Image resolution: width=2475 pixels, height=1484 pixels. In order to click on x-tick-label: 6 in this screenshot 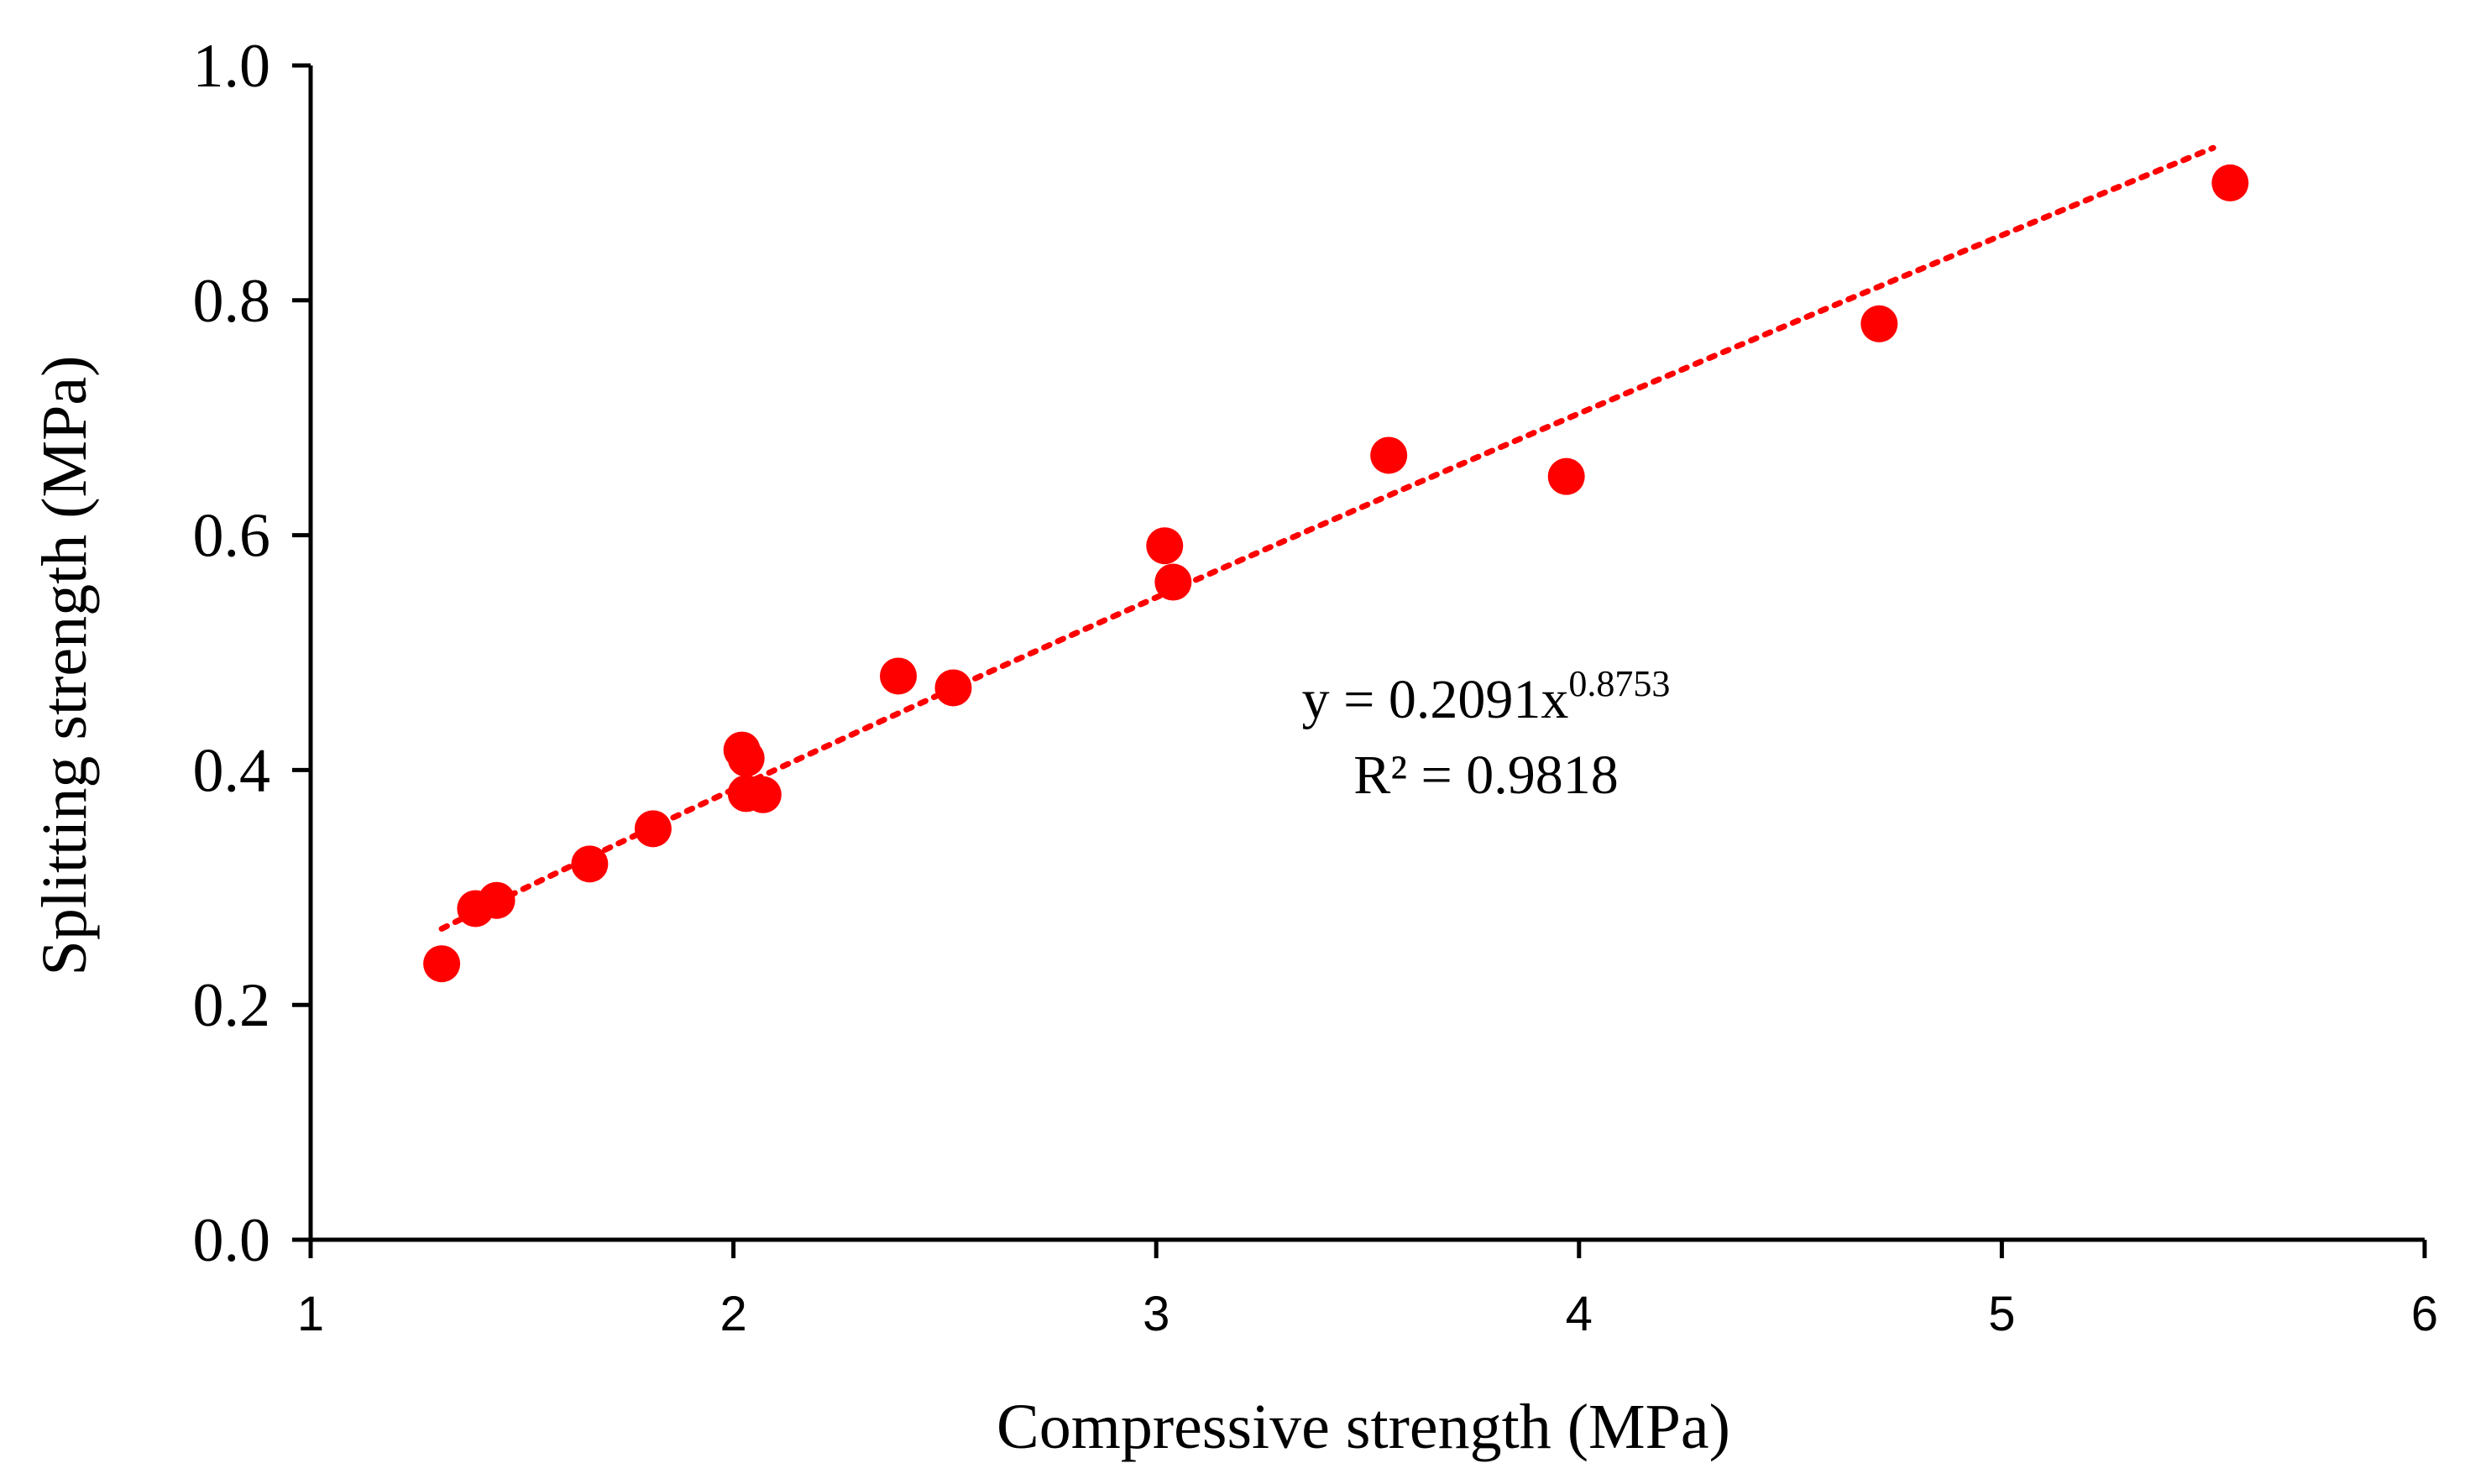, I will do `click(2424, 1314)`.